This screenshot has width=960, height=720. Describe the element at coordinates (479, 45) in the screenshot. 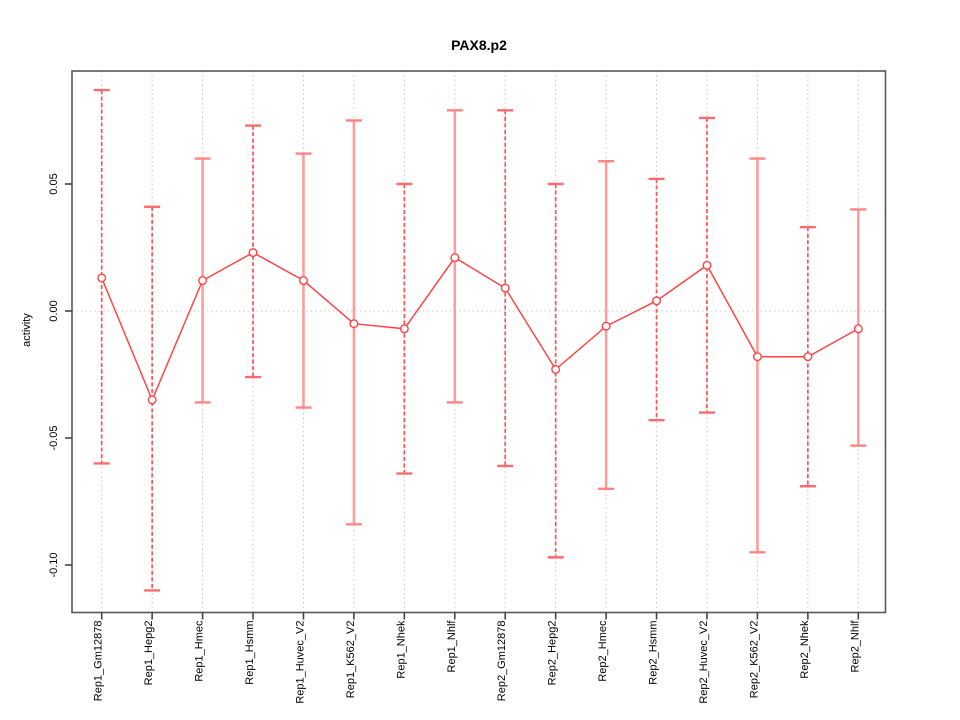

I see `chart-title: PAX8.p2` at that location.